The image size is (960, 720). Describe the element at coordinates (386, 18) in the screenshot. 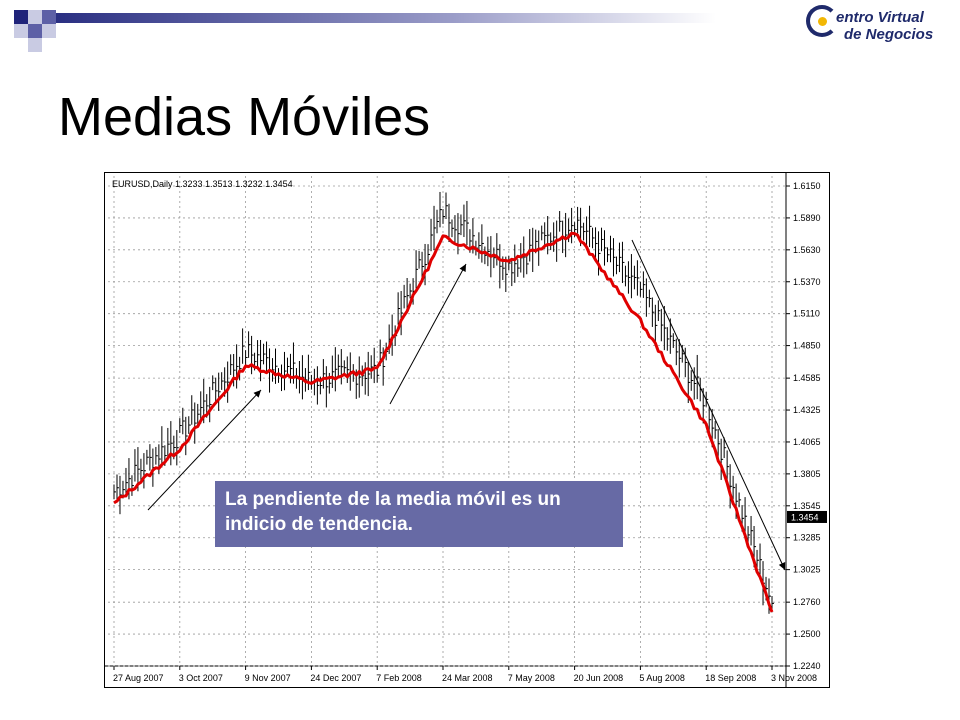

I see `deco-gradient-bar` at that location.